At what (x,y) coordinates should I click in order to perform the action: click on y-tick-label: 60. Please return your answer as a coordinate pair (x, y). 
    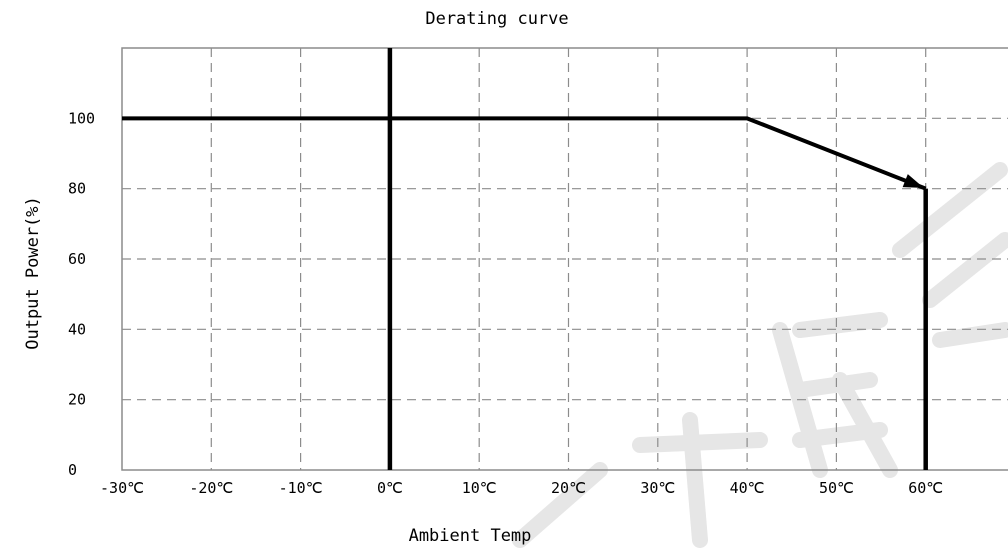
    Looking at the image, I should click on (77, 259).